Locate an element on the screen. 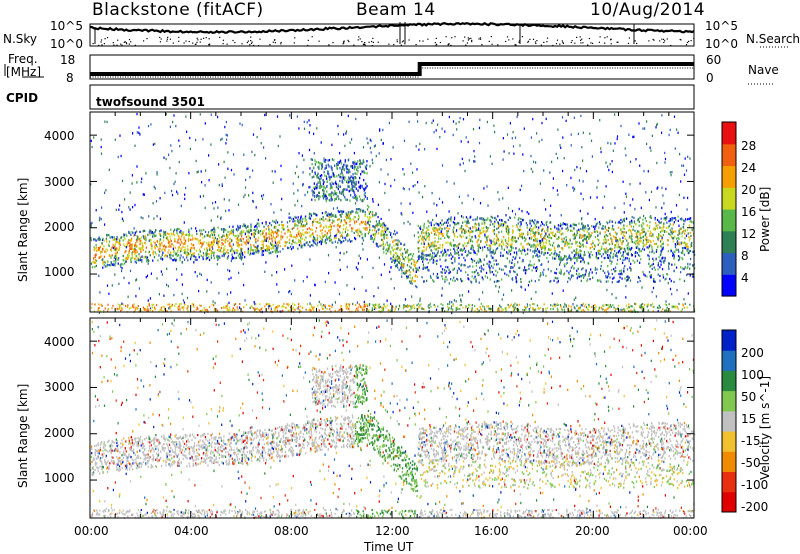 The width and height of the screenshot is (800, 554). velocity-cbar-tick-minus200: -200 is located at coordinates (755, 507).